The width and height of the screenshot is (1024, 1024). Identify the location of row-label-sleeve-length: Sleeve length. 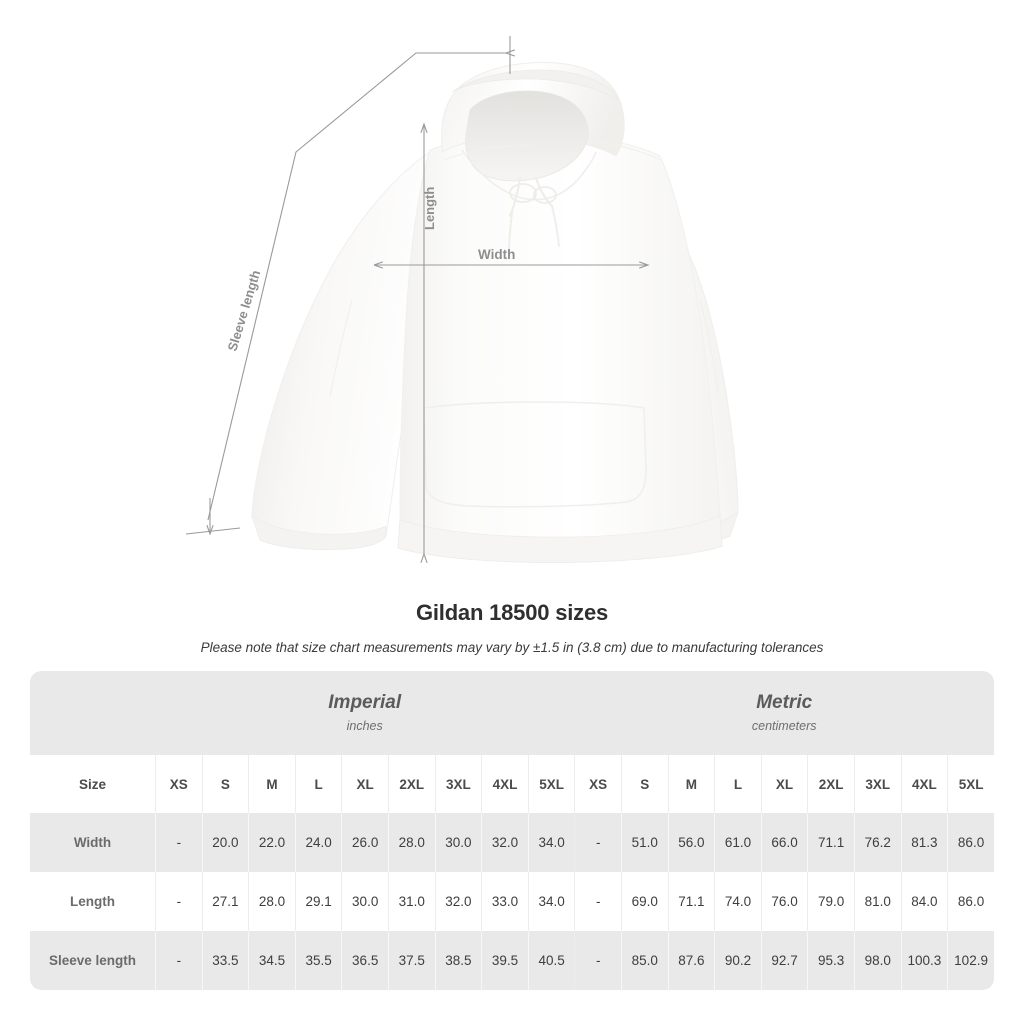
(93, 960).